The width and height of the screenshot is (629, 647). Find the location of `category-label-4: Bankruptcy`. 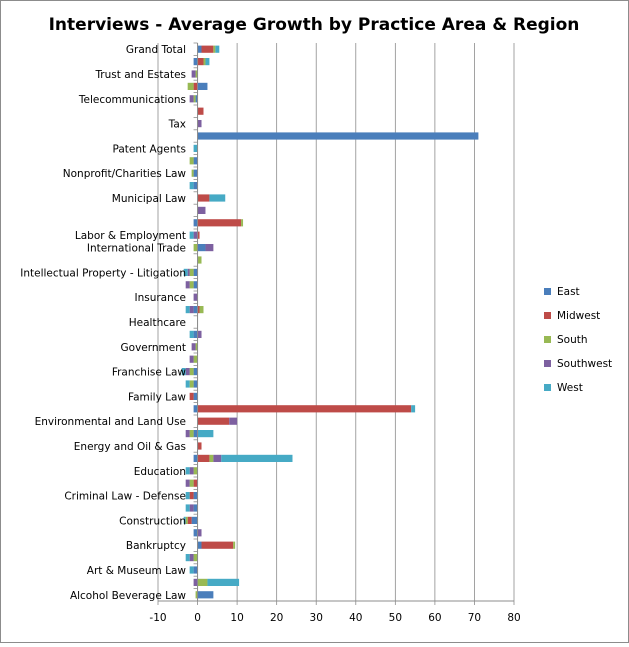

category-label-4: Bankruptcy is located at coordinates (156, 546).